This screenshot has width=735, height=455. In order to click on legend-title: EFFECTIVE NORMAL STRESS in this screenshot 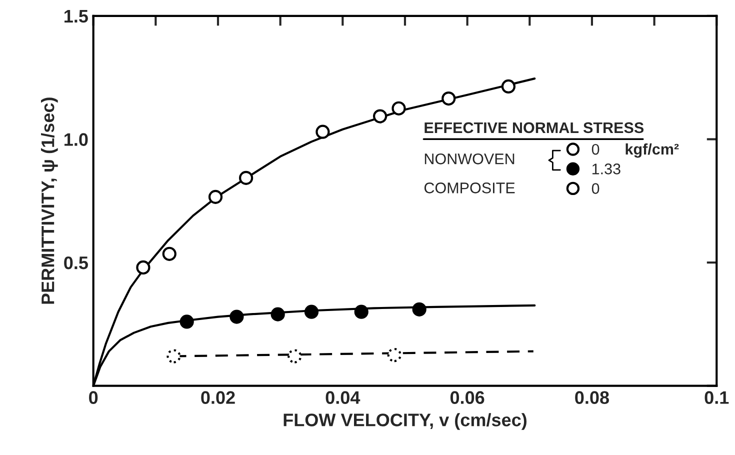, I will do `click(534, 128)`.